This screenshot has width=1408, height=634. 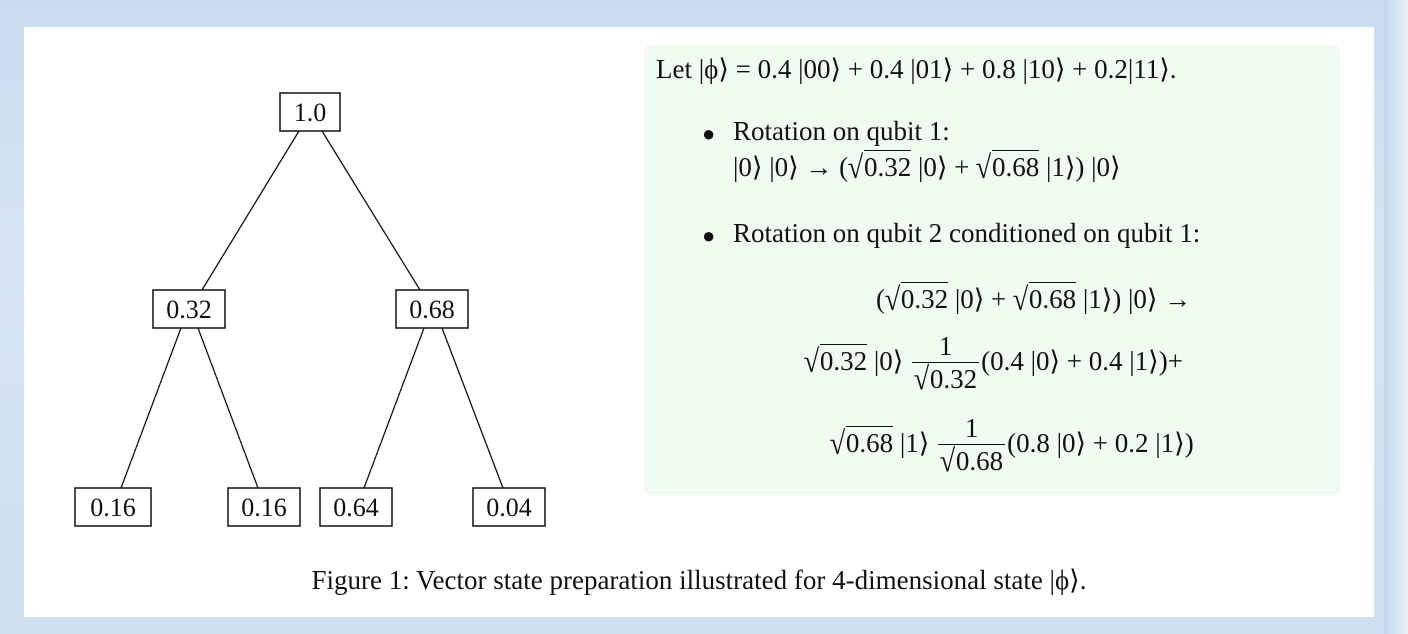 I want to click on tree-node-rr: 0.04, so click(x=509, y=507).